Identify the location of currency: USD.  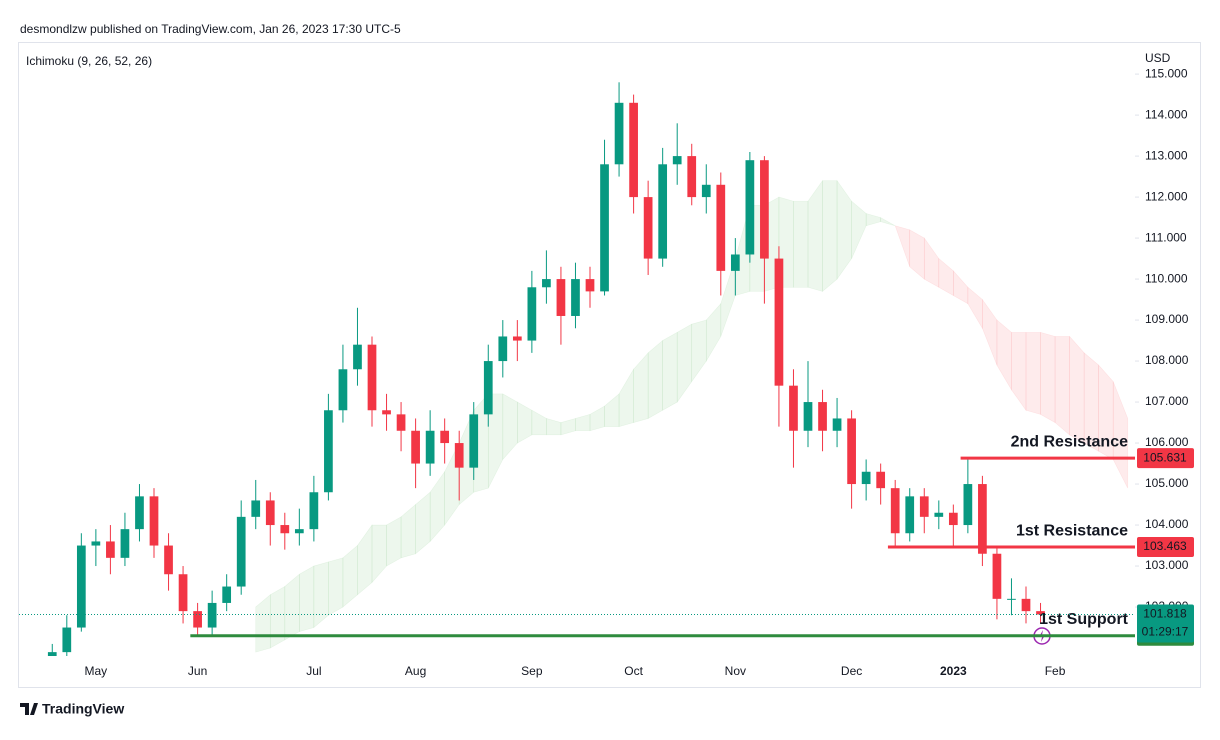
(1158, 58).